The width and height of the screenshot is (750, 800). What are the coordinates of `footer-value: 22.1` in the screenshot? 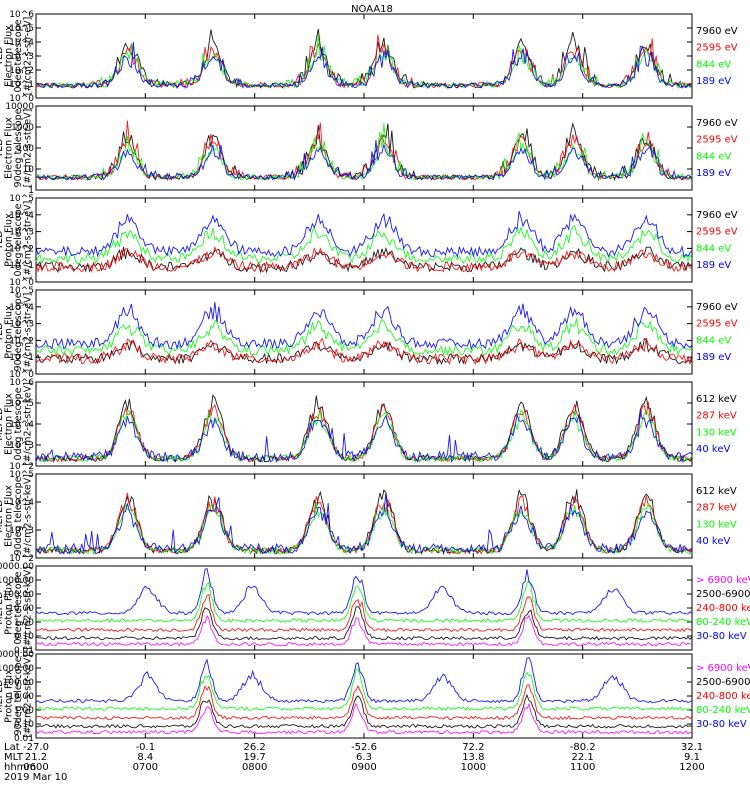 It's located at (583, 757).